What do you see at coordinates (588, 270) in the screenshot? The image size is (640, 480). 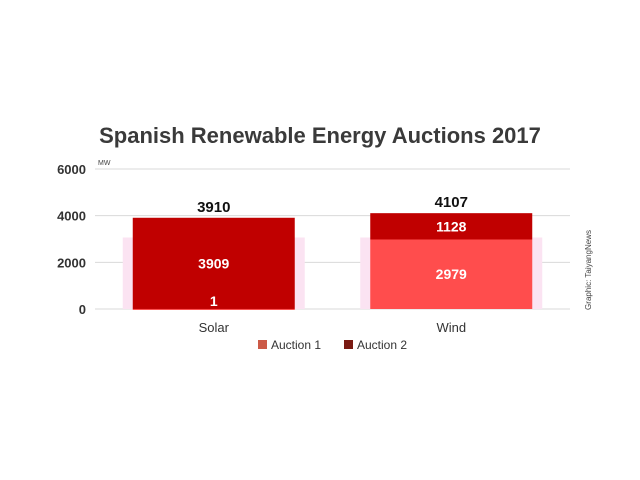 I see `chart-credit: Graphic: TaiyangNews` at bounding box center [588, 270].